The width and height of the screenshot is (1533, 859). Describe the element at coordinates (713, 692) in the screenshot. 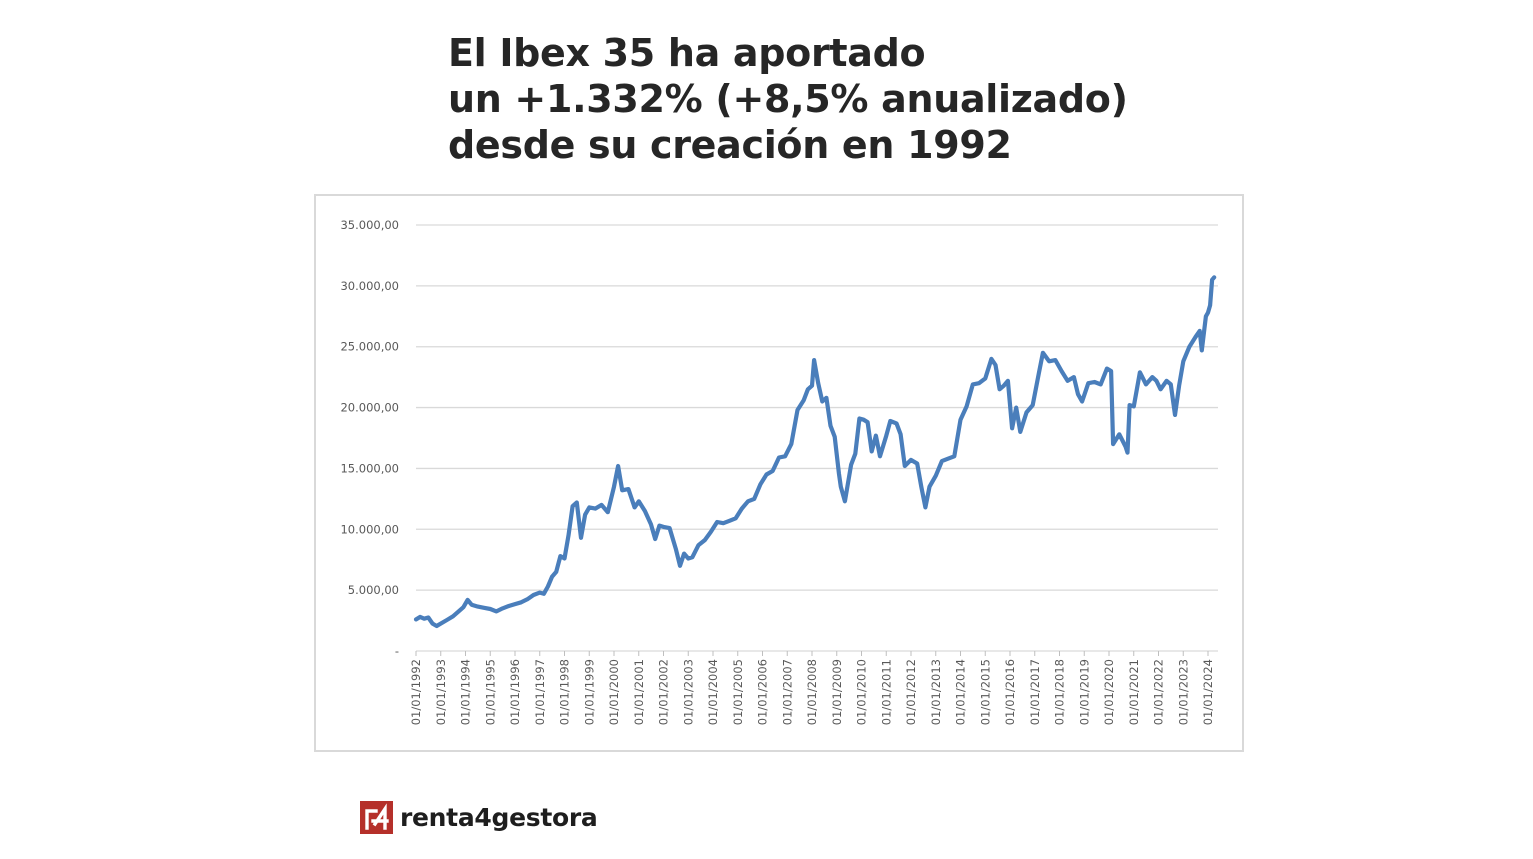

I see `x-tick-label: 01/01/2004` at that location.